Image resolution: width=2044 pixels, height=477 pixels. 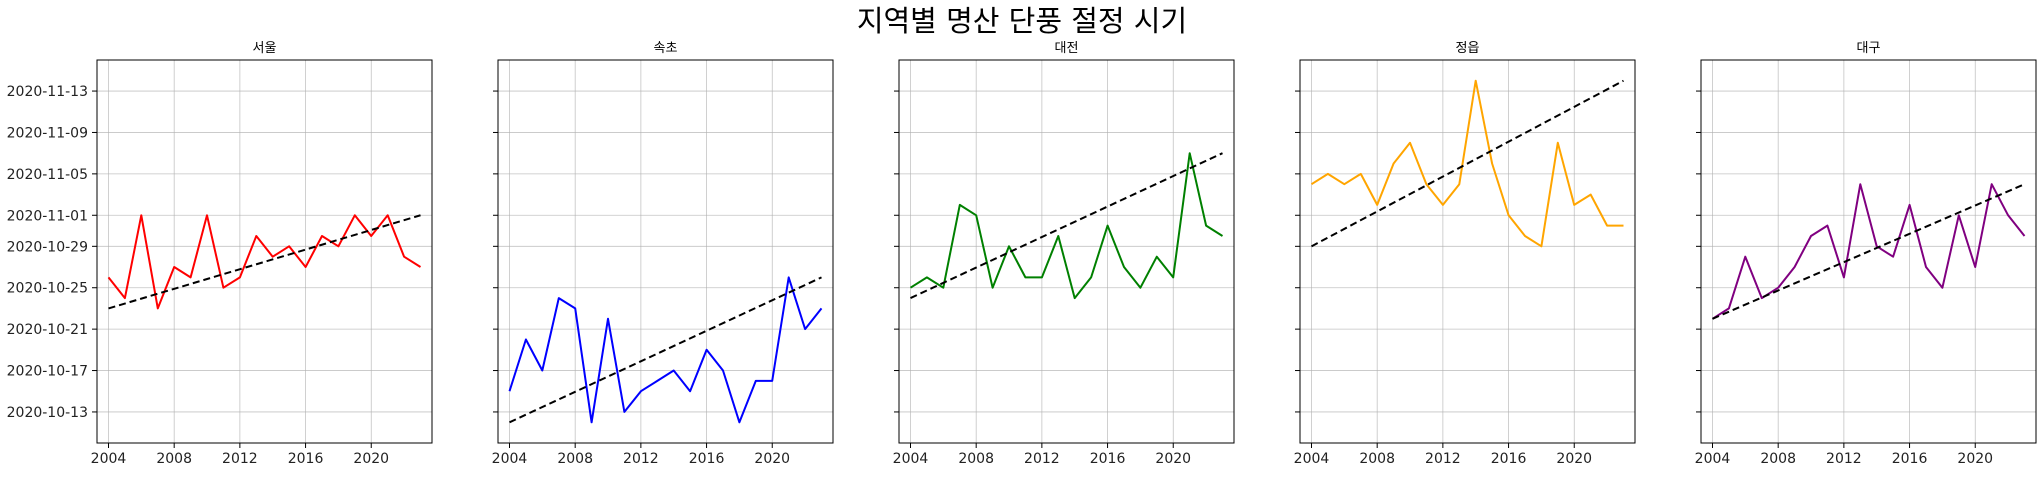 What do you see at coordinates (47, 413) in the screenshot?
I see `y-tick-label: 2020-10-13` at bounding box center [47, 413].